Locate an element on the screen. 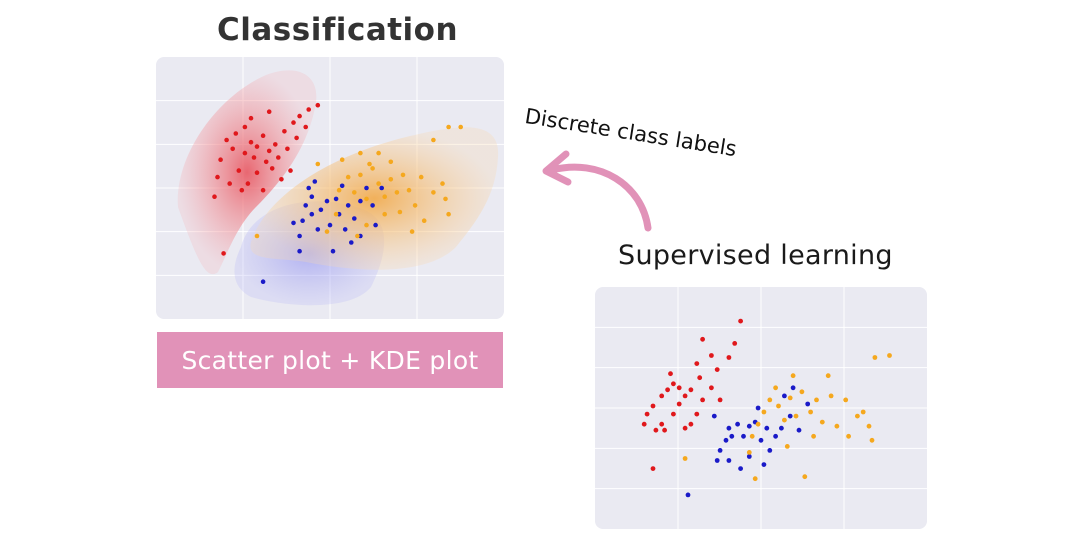 The image size is (1080, 546). scatter-grid-lines is located at coordinates (761, 408).